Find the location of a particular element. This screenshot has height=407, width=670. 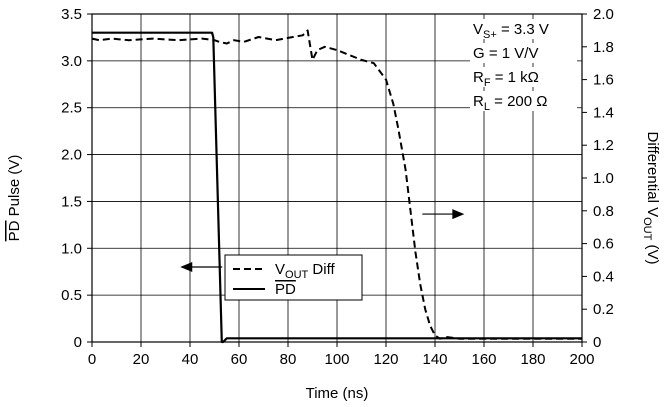

y-right-tick-label: 1.0 is located at coordinates (603, 178).